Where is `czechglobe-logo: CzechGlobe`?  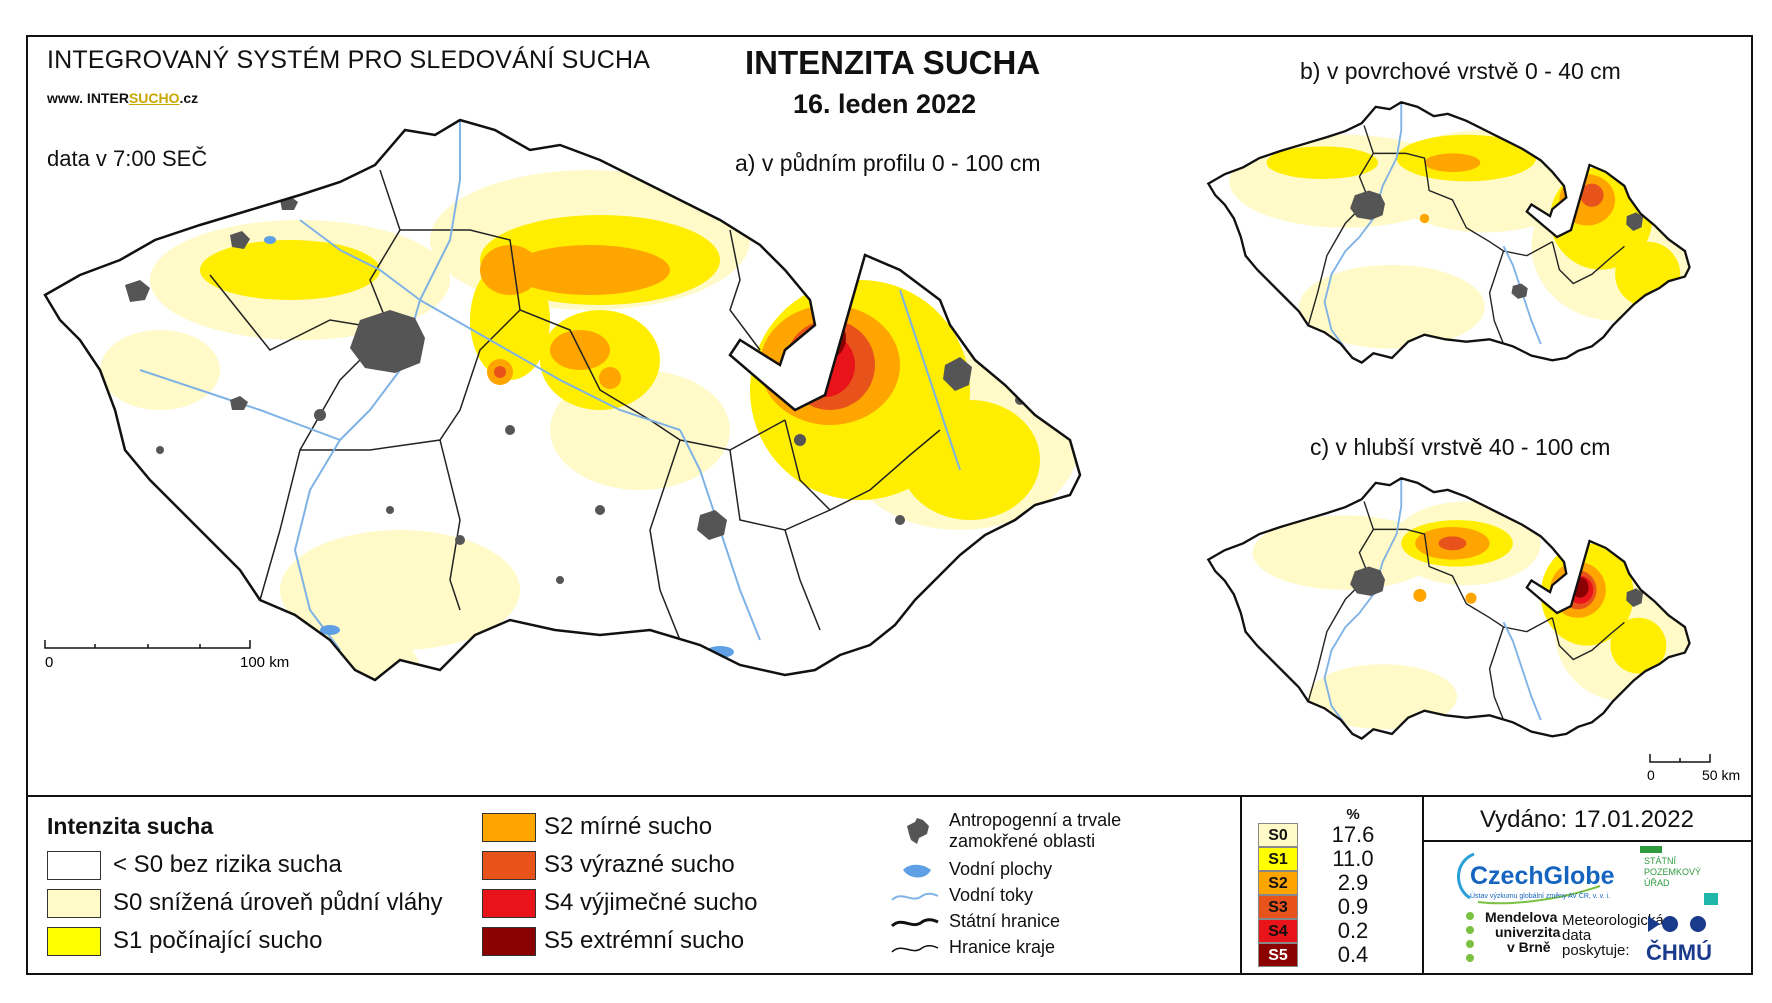
czechglobe-logo: CzechGlobe is located at coordinates (1542, 876).